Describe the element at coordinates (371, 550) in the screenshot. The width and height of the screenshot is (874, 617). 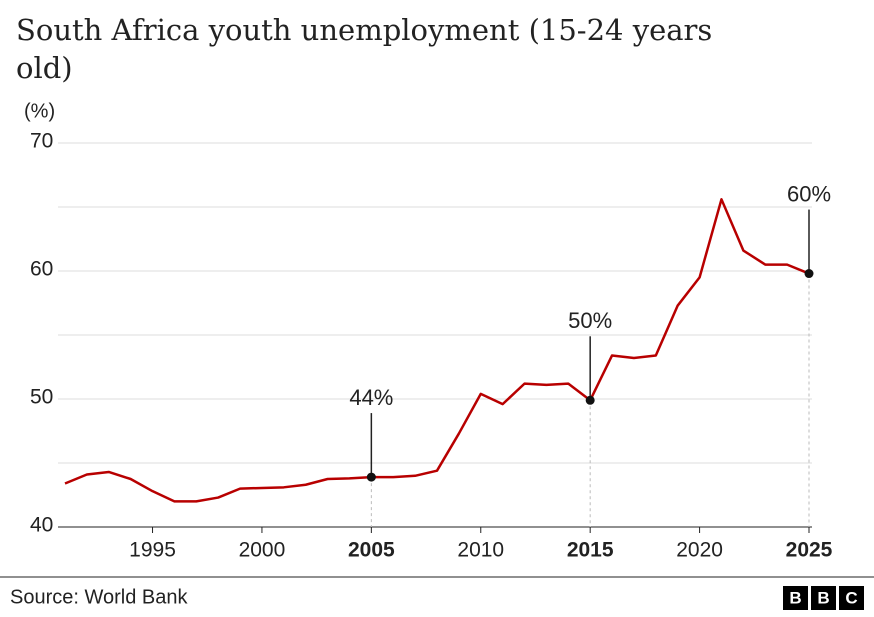
I see `x-tick-label: 2005` at that location.